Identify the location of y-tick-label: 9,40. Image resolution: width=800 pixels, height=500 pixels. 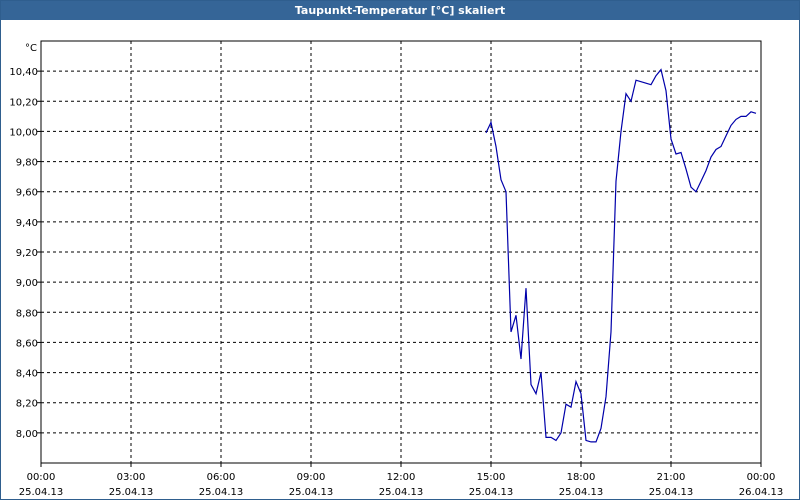
(27, 223).